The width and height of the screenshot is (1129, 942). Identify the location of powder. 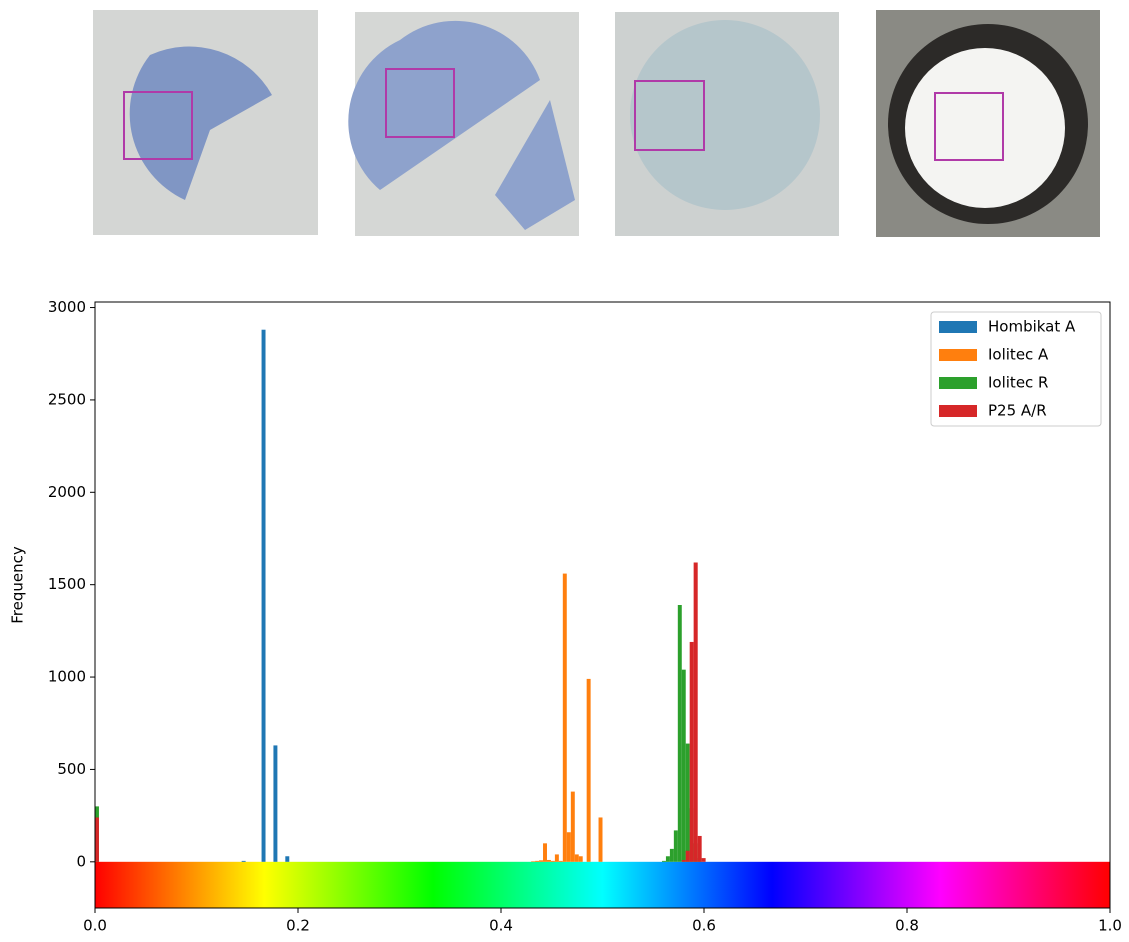
(985, 128).